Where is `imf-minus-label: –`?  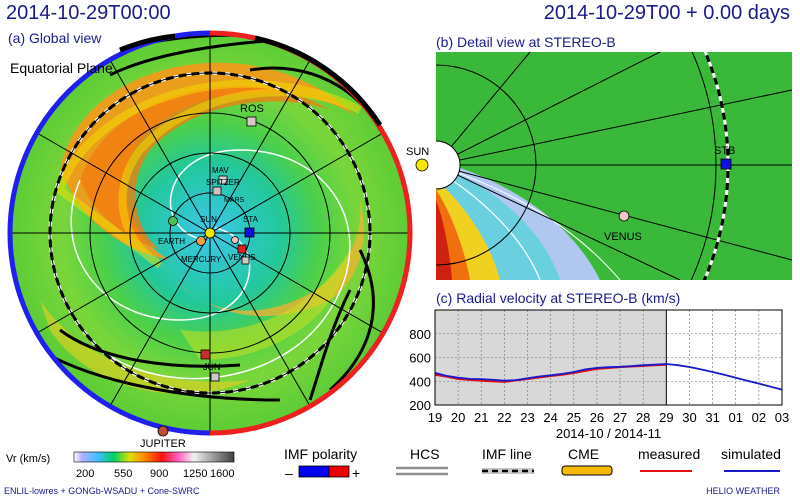
imf-minus-label: – is located at coordinates (289, 473).